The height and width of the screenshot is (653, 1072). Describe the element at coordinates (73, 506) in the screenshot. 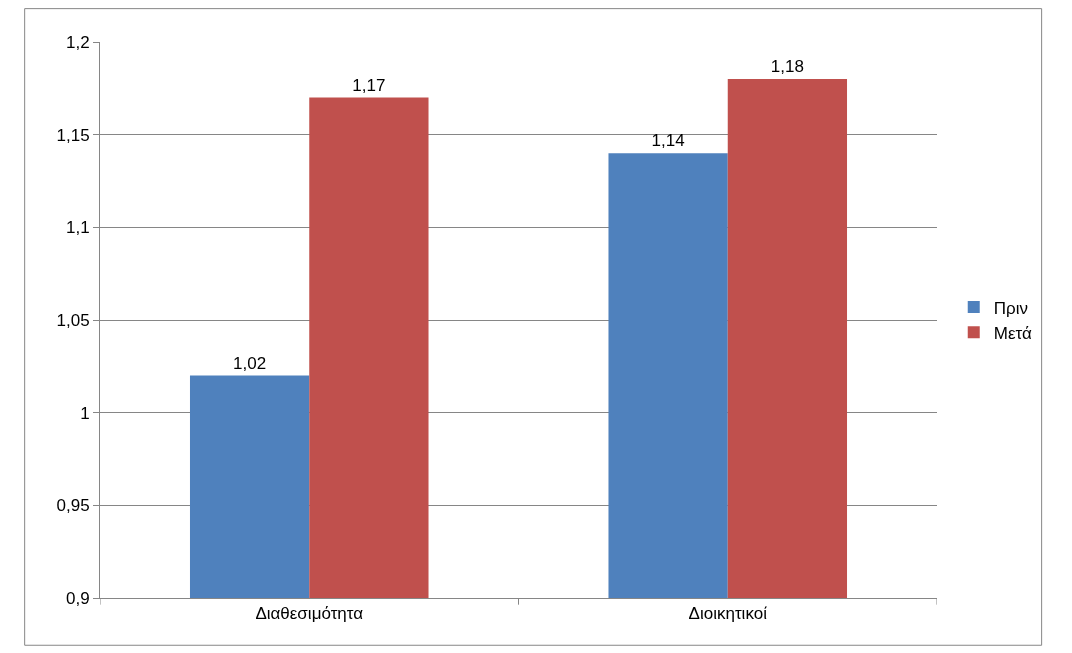

I see `y-tick-label: 0,95` at that location.